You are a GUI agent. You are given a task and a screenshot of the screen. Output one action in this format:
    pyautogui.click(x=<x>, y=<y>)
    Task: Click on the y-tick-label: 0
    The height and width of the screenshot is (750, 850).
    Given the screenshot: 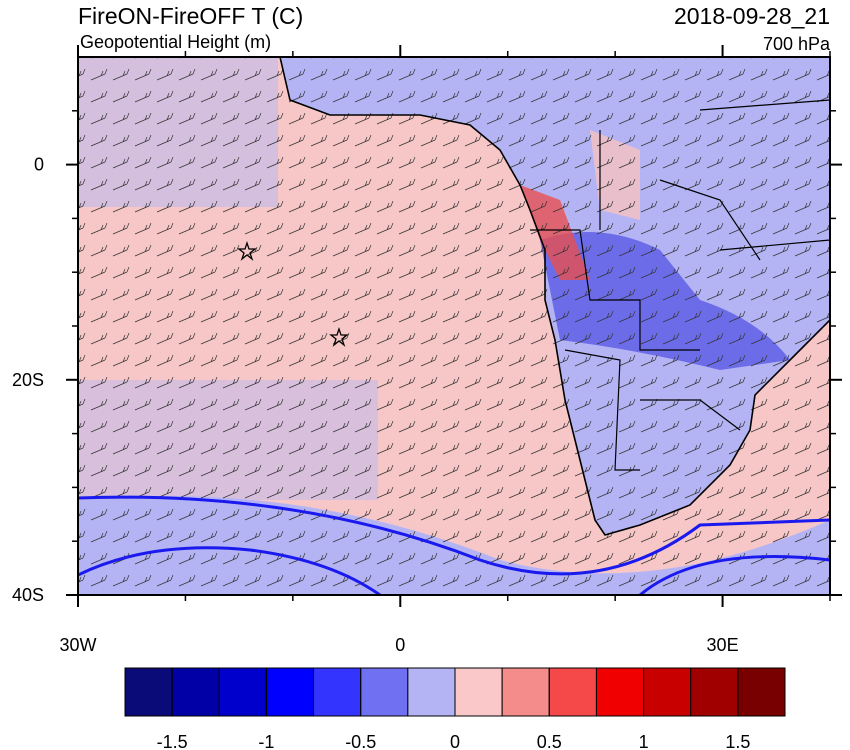 What is the action you would take?
    pyautogui.click(x=39, y=165)
    